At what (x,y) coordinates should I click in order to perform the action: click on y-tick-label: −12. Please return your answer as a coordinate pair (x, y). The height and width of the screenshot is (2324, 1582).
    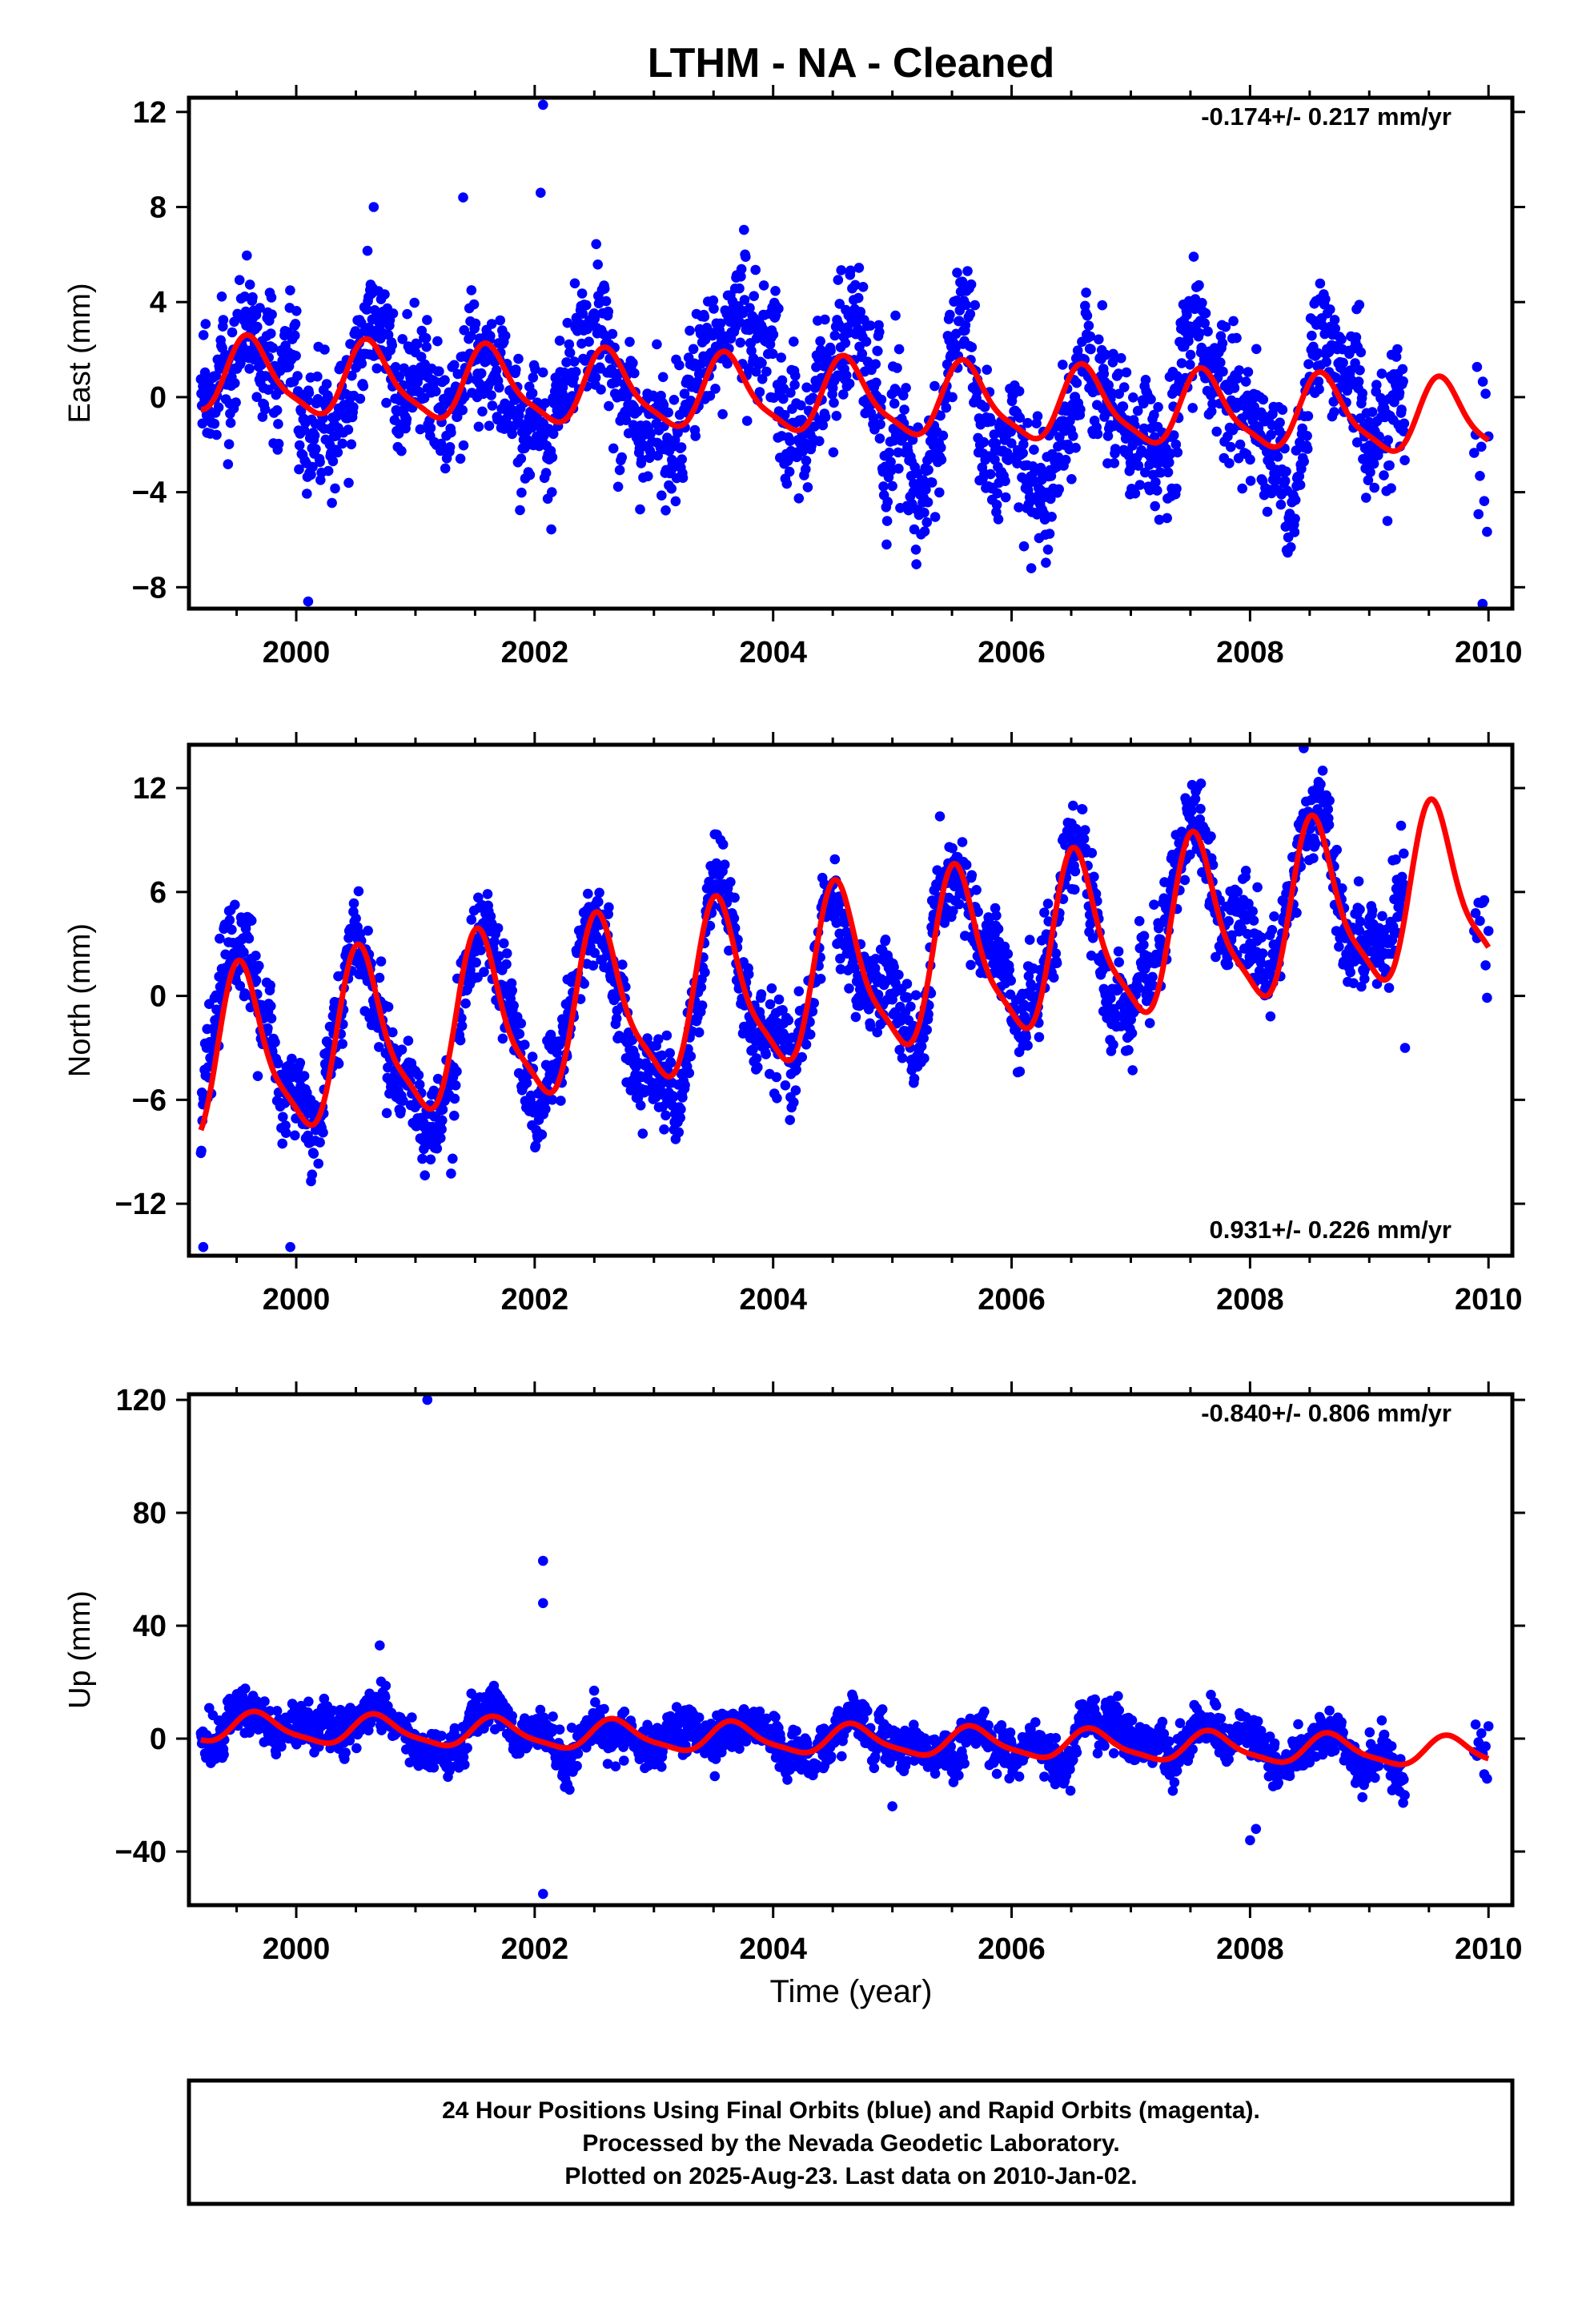
    Looking at the image, I should click on (141, 1204).